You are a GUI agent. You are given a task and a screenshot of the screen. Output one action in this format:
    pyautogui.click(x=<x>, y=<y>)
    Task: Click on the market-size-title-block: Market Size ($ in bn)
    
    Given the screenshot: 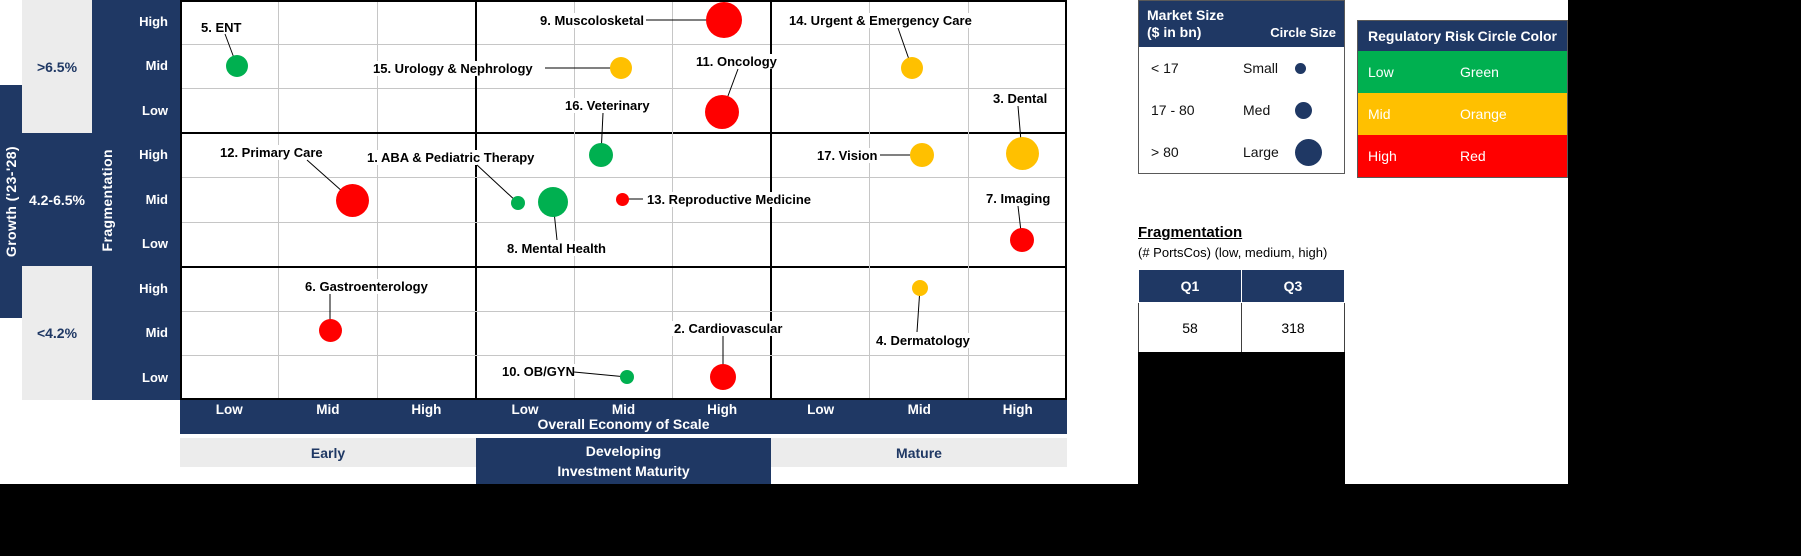 What is the action you would take?
    pyautogui.click(x=1185, y=24)
    